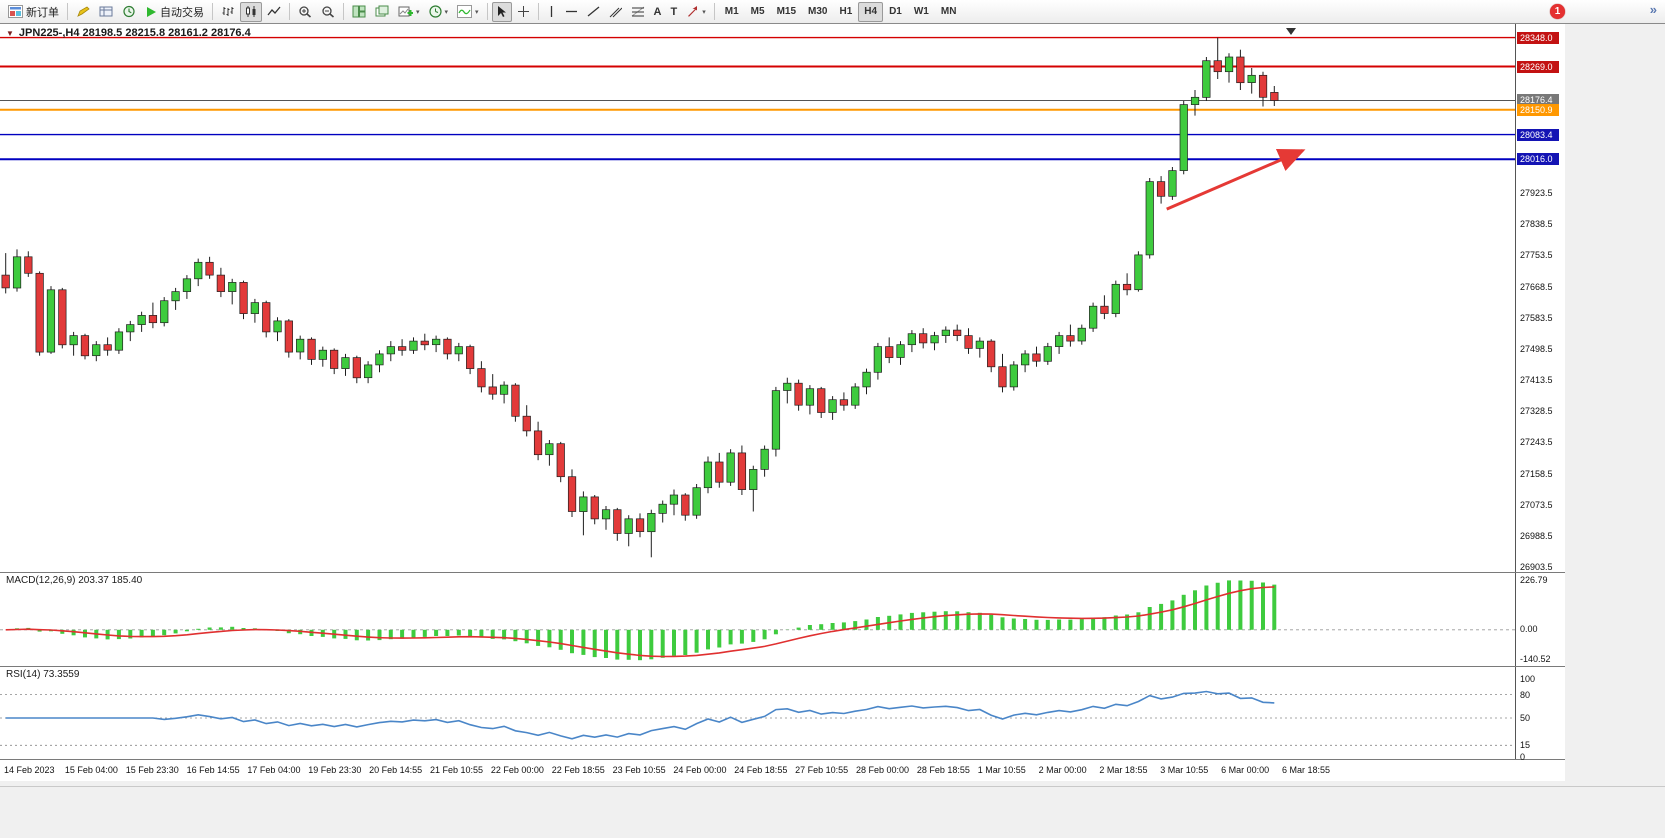 The height and width of the screenshot is (838, 1665). I want to click on bar-chart-button, so click(228, 12).